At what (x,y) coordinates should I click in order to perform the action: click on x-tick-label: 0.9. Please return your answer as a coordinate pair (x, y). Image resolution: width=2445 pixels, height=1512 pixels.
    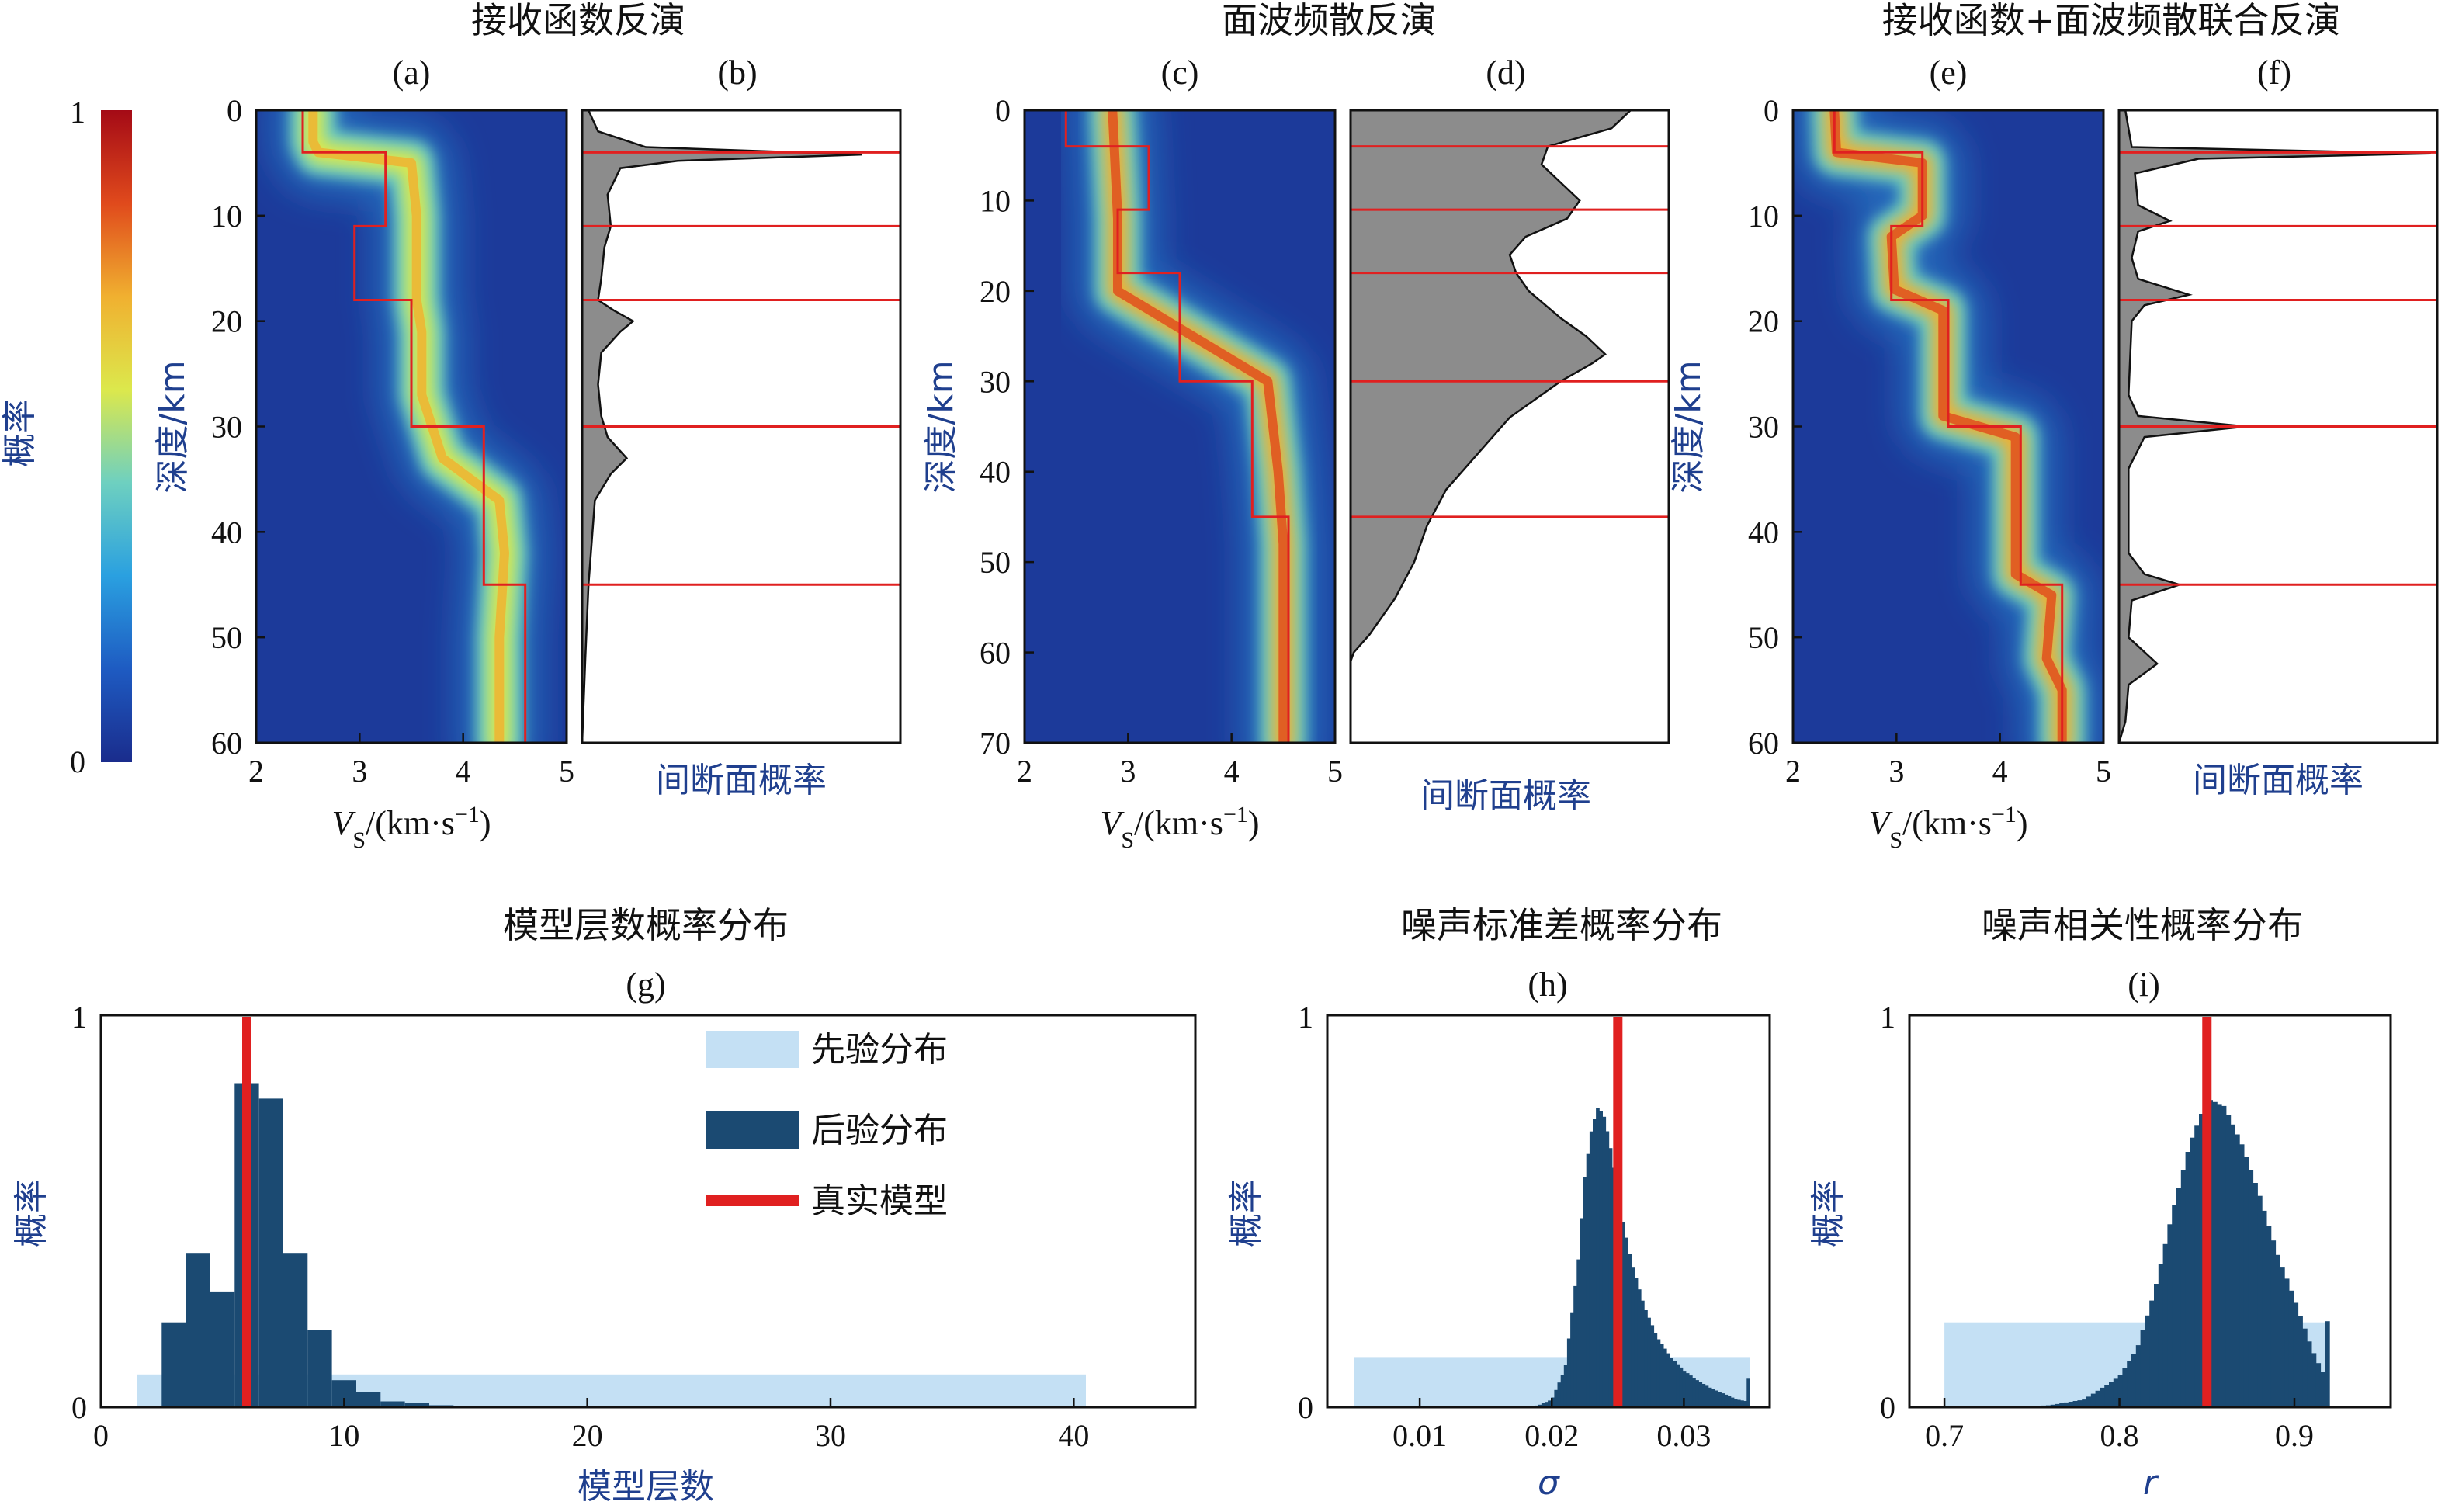
    Looking at the image, I should click on (2294, 1435).